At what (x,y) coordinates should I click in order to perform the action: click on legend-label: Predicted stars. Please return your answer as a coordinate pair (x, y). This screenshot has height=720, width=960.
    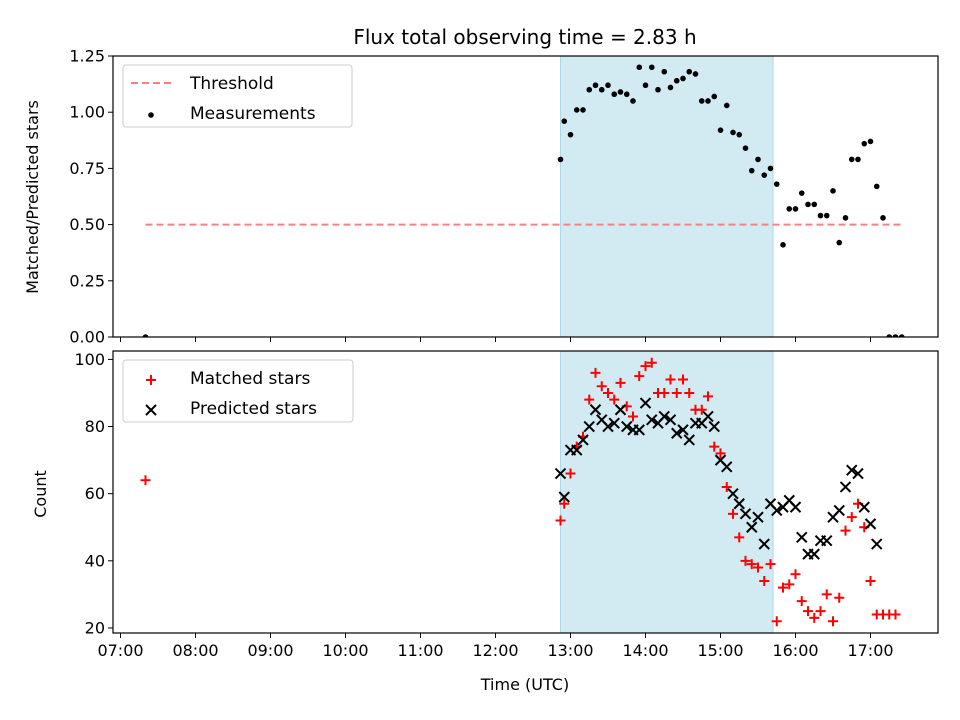
    Looking at the image, I should click on (253, 409).